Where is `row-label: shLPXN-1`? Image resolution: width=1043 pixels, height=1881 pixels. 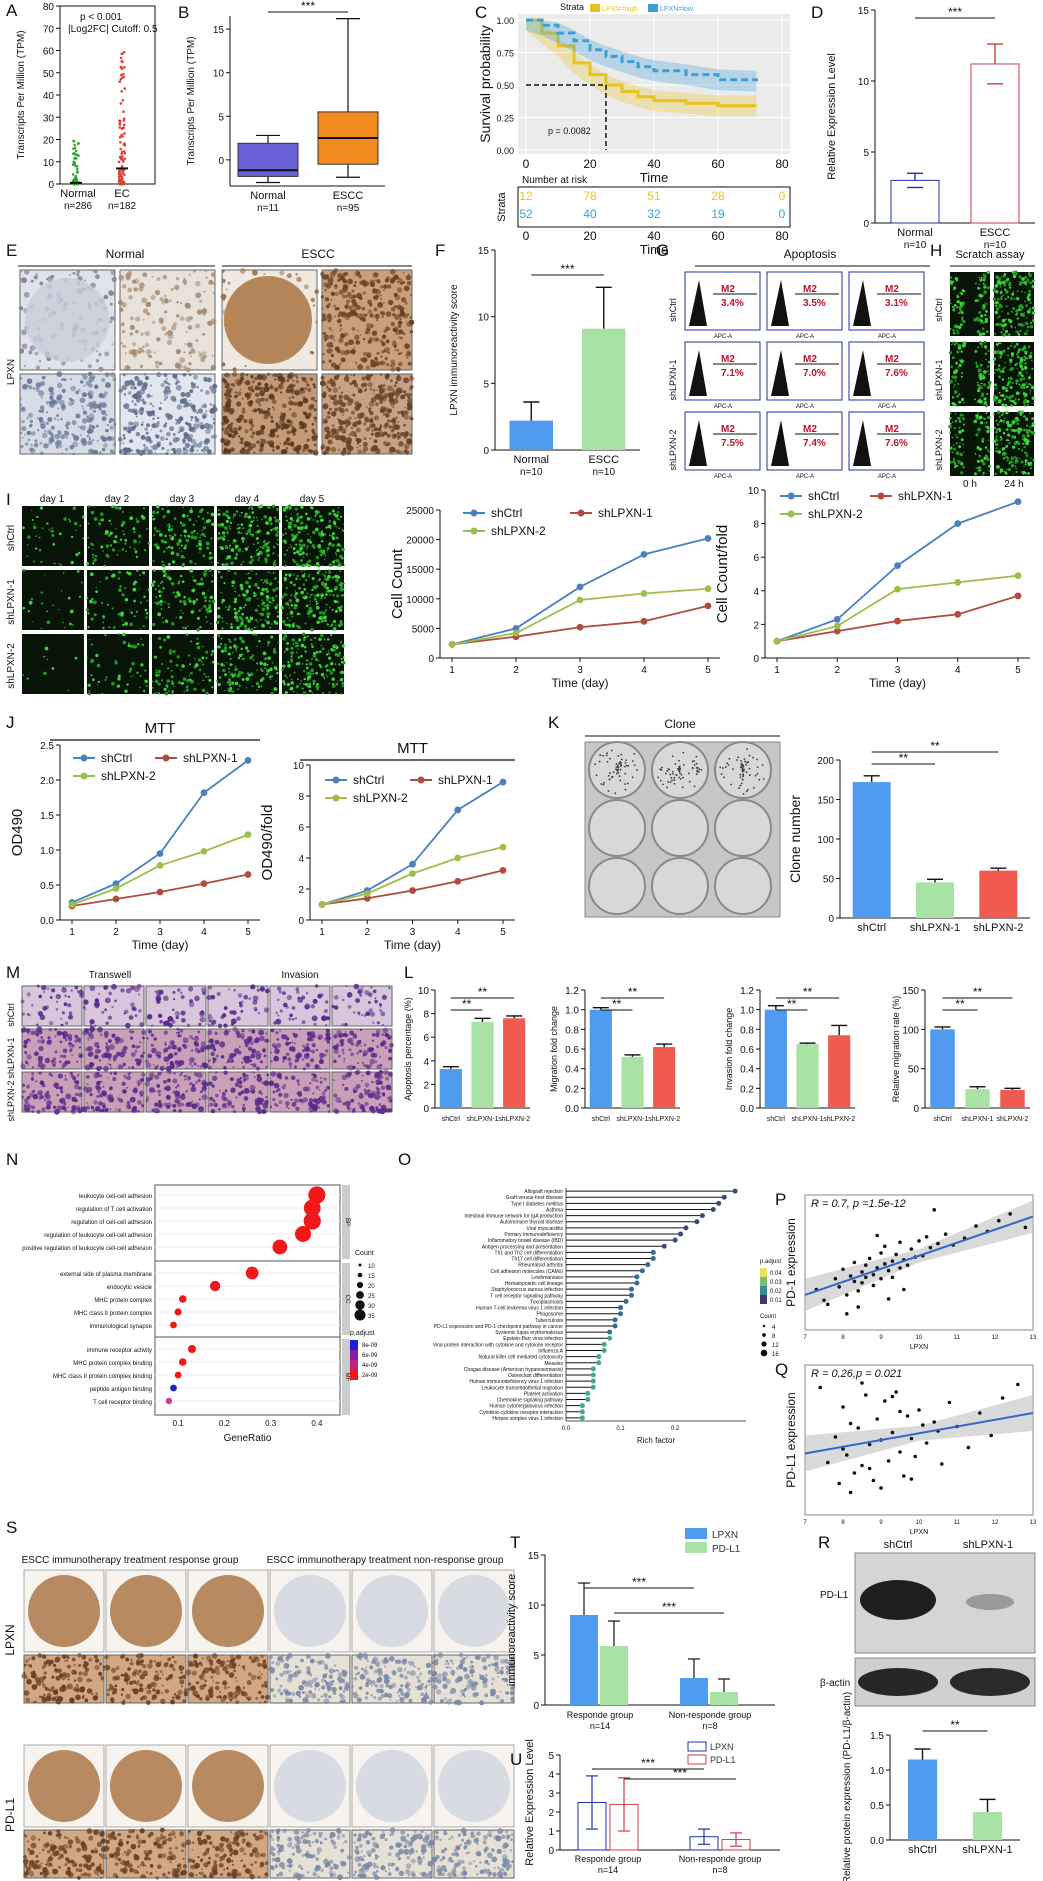 row-label: shLPXN-1 is located at coordinates (673, 379).